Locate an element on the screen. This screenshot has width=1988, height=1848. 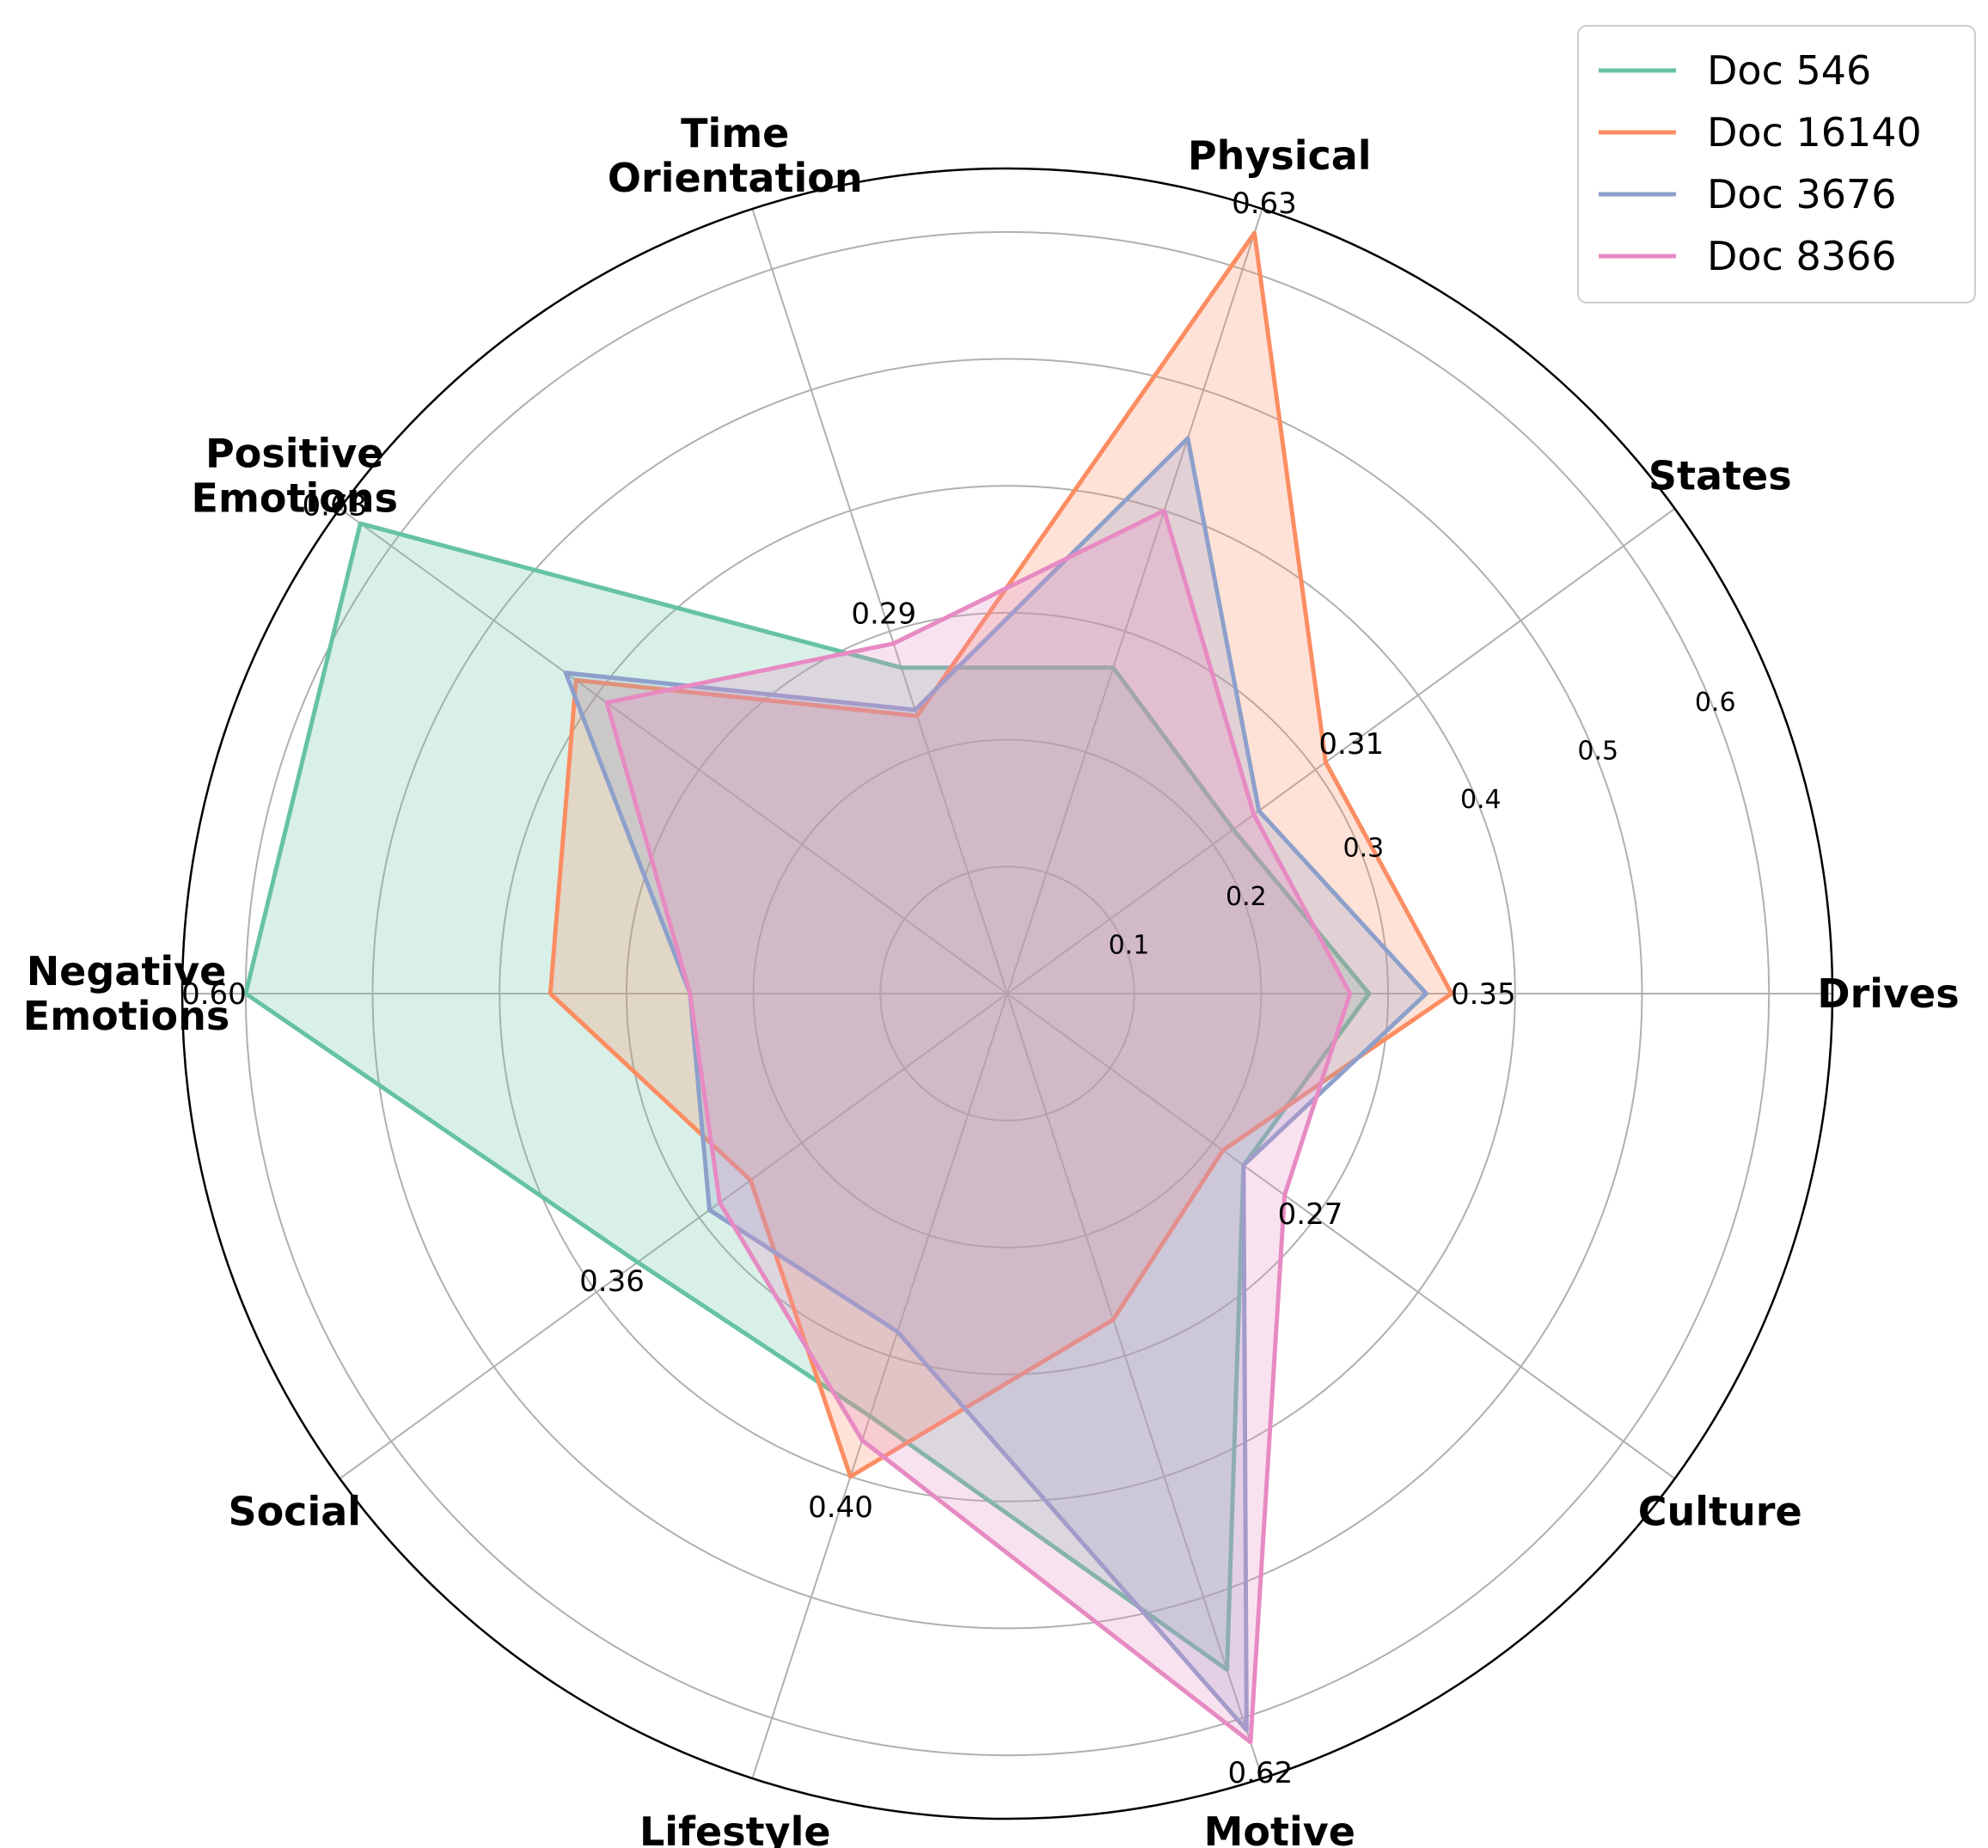
legend: Doc 546 Doc 16140 Doc 3676 Doc 8366 is located at coordinates (1776, 164).